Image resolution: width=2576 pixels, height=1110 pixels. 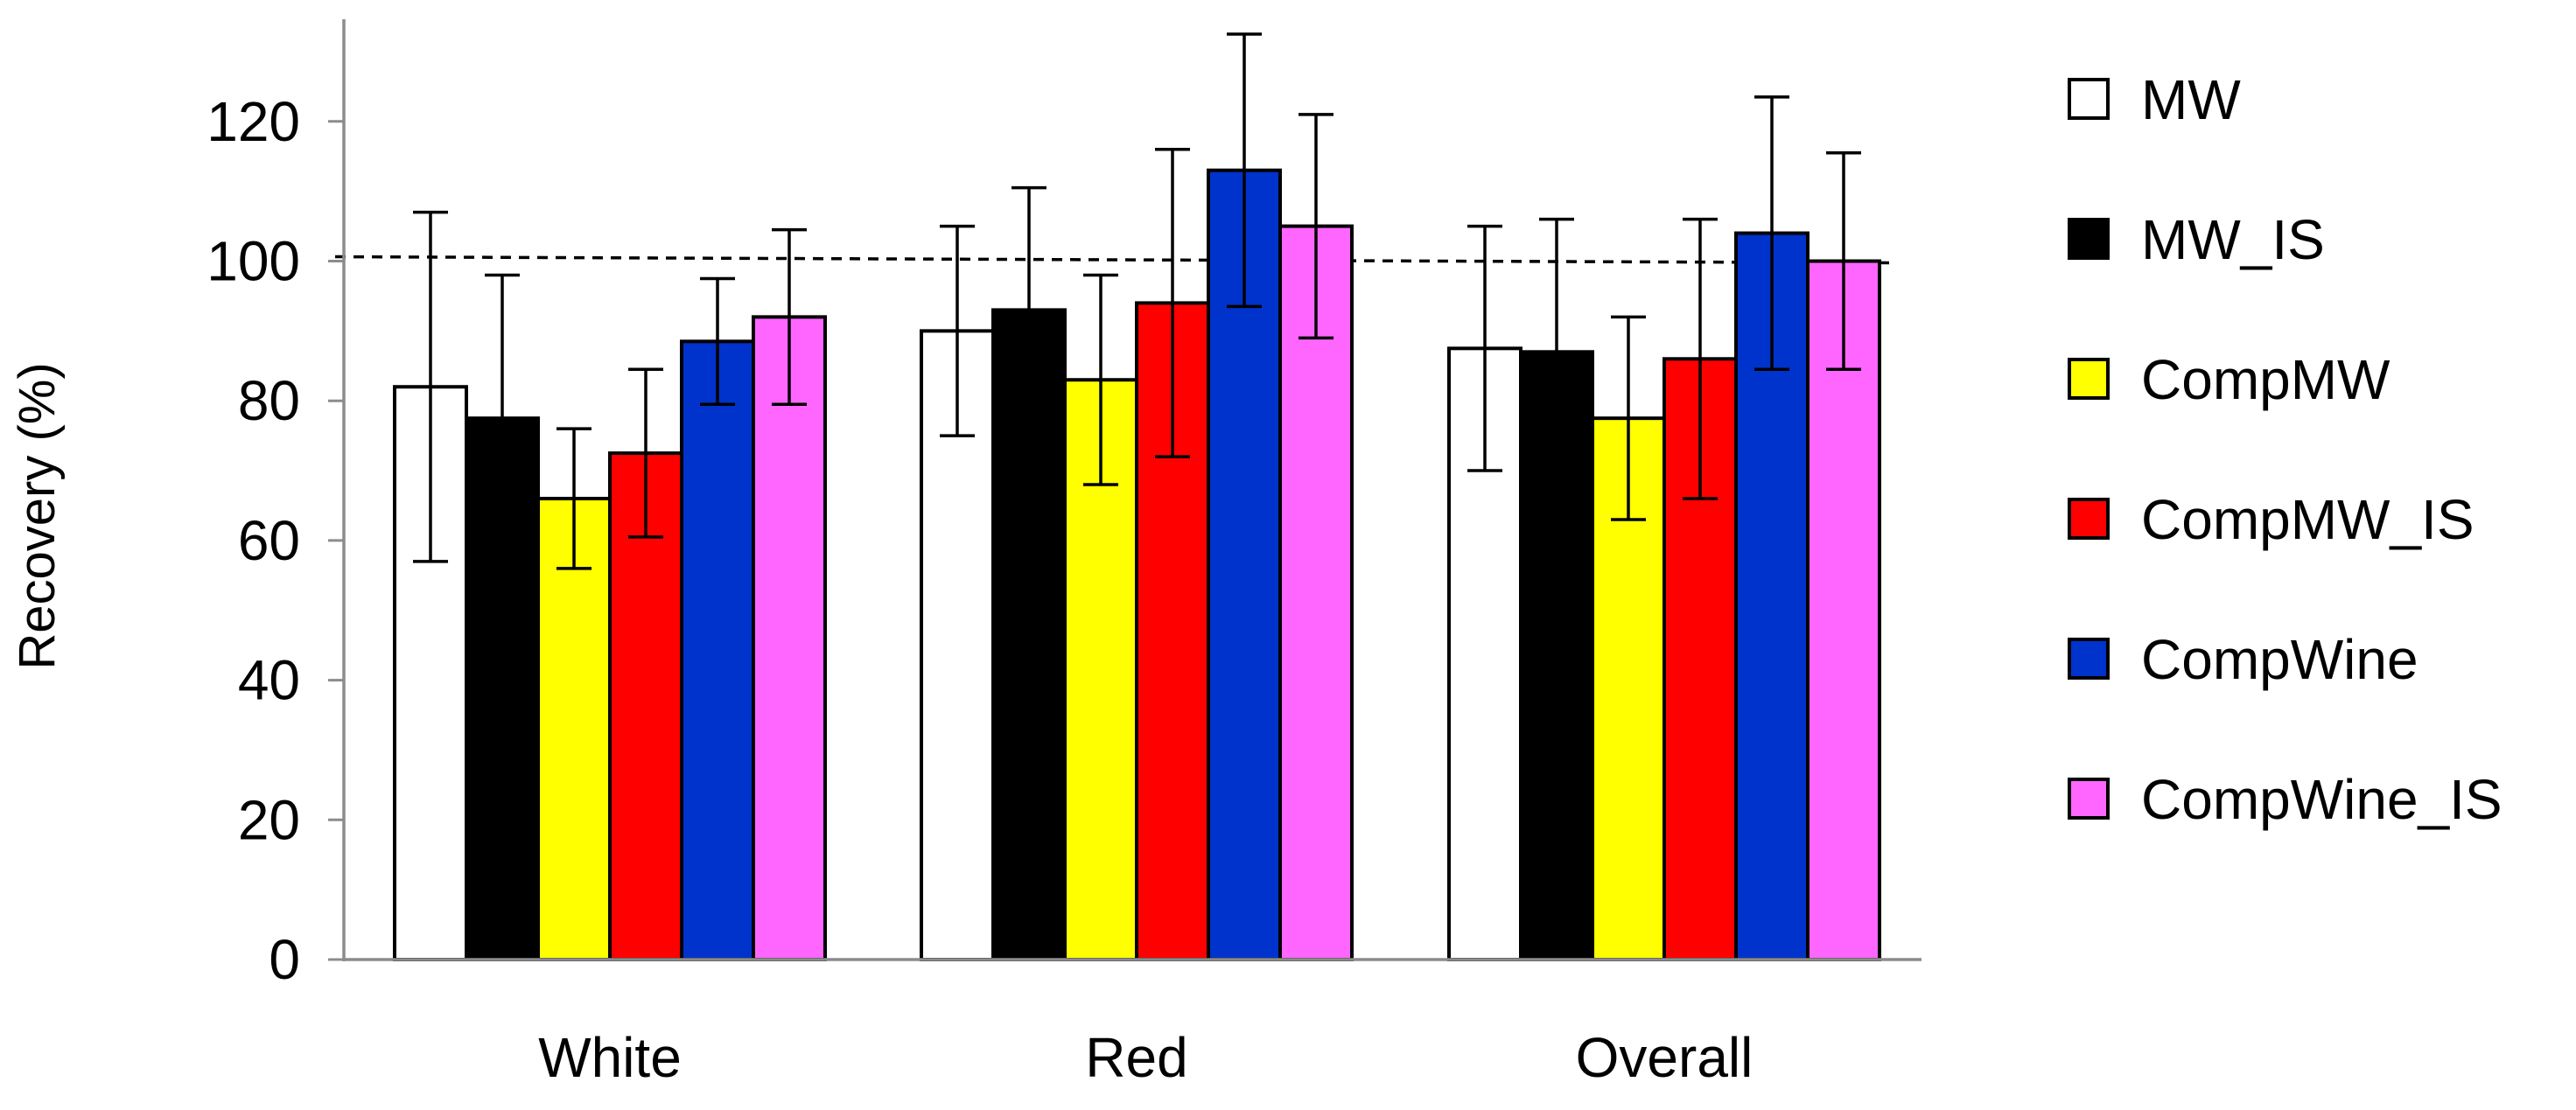 I want to click on bar-compwine-white, so click(x=717, y=650).